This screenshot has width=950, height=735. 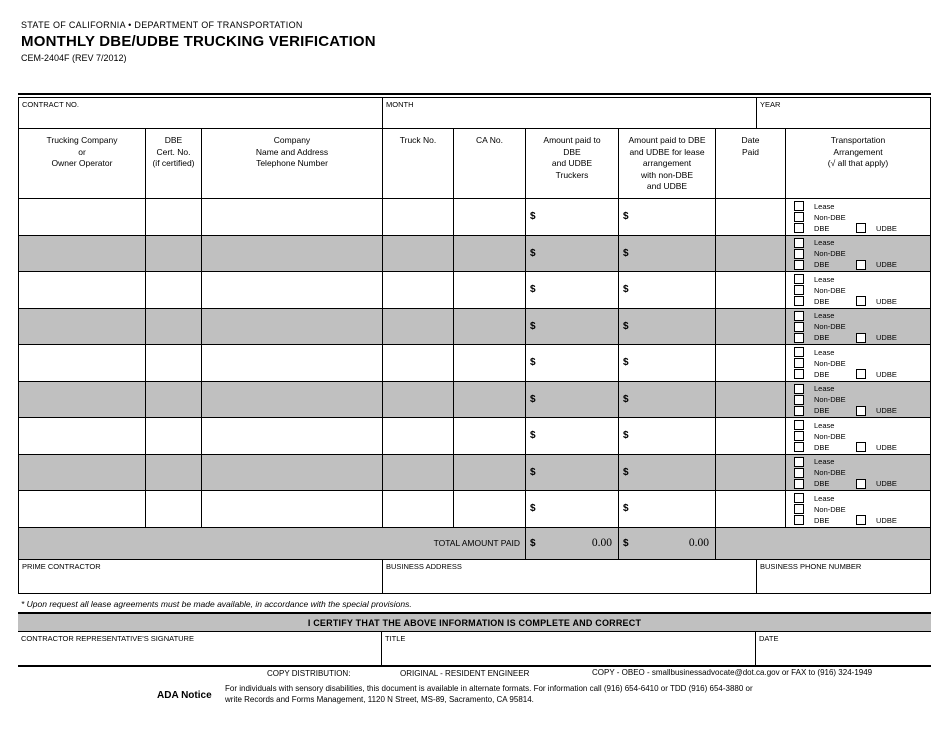 I want to click on date-field: DATE, so click(x=843, y=648).